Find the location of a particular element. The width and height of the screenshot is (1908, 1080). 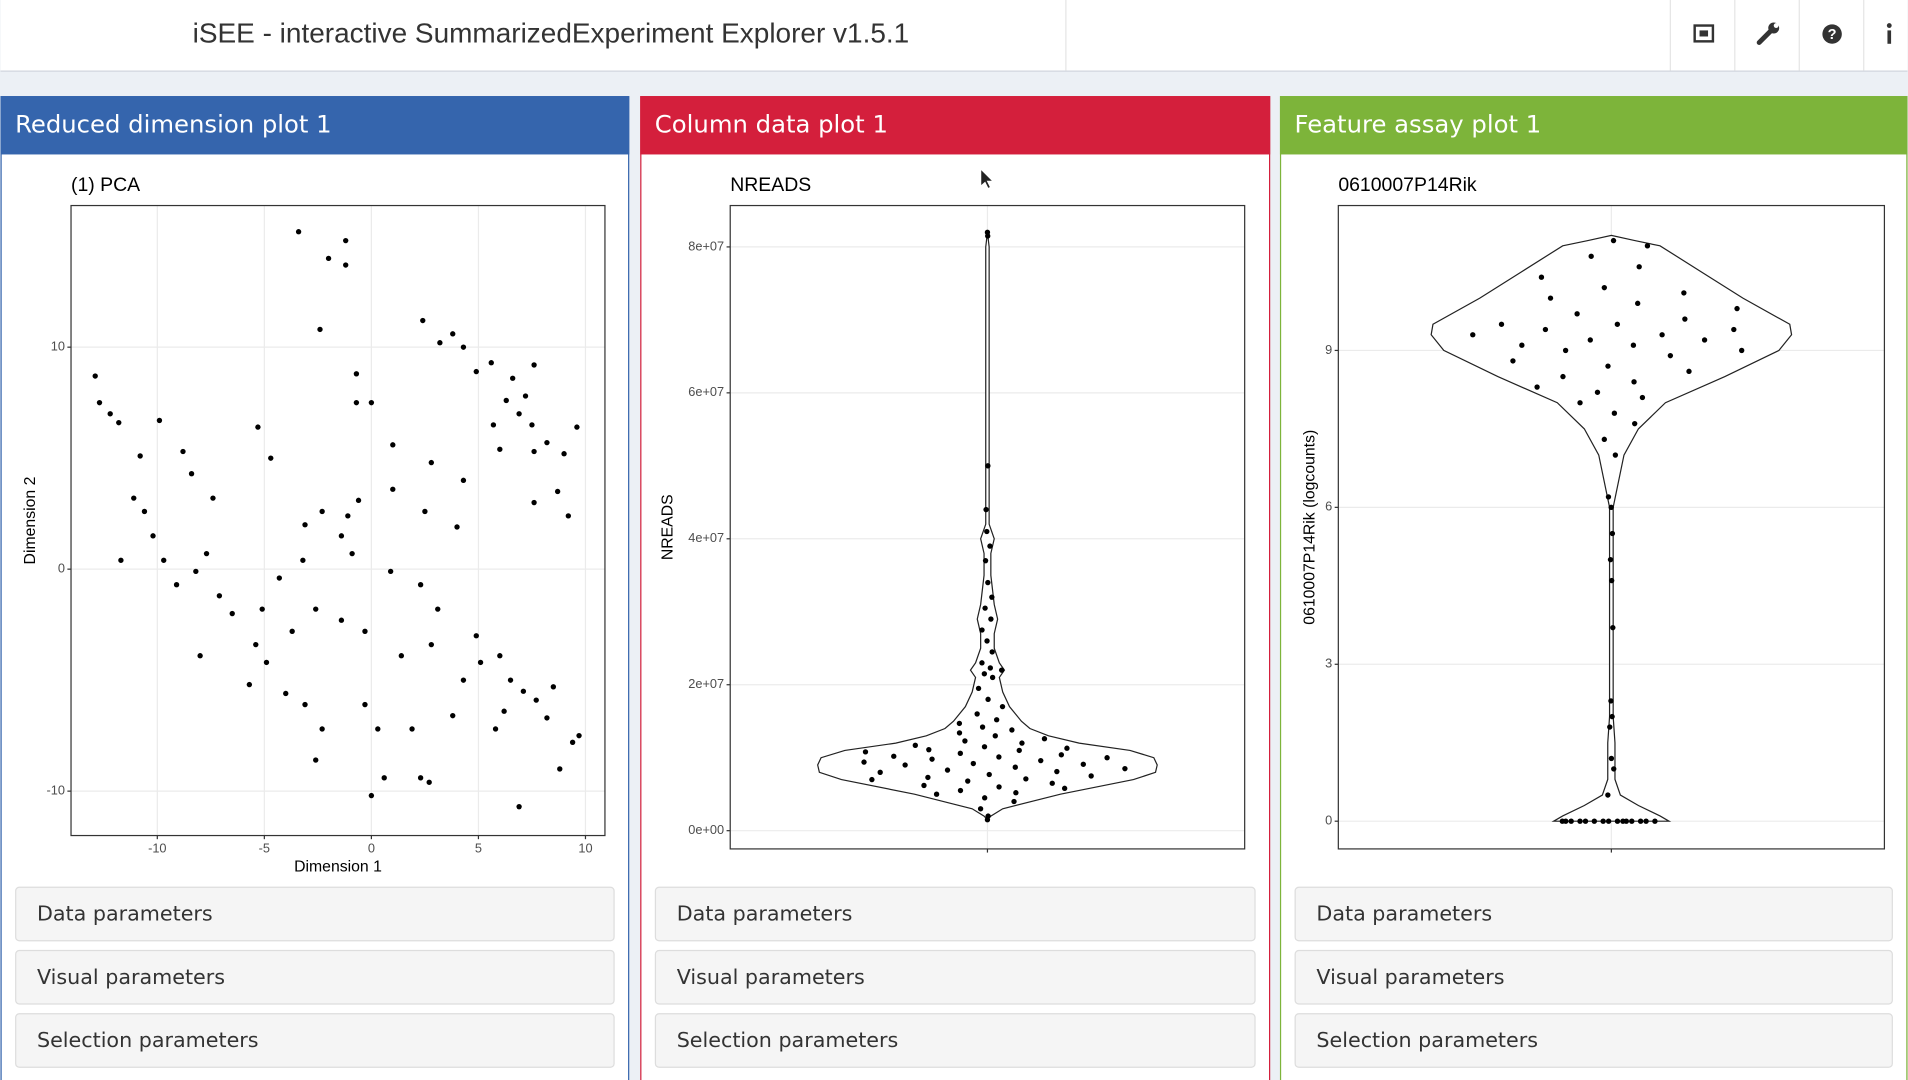

y-tick-label: 6e+07 is located at coordinates (706, 391).